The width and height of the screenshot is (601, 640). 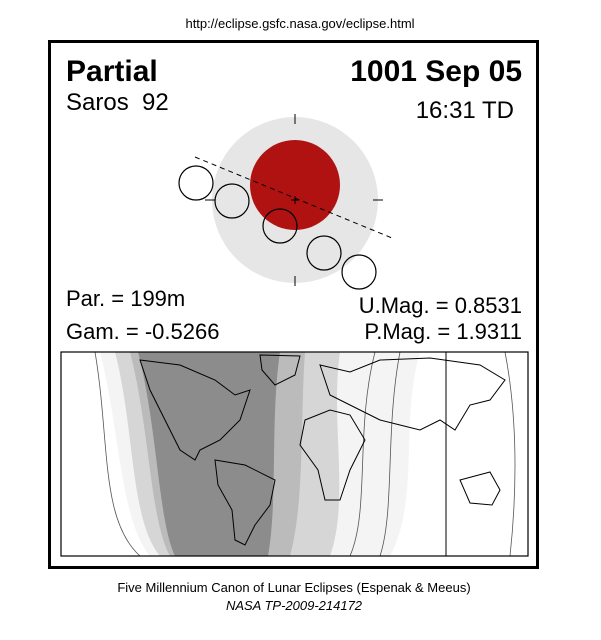 I want to click on saros: Saros 92, so click(x=117, y=102).